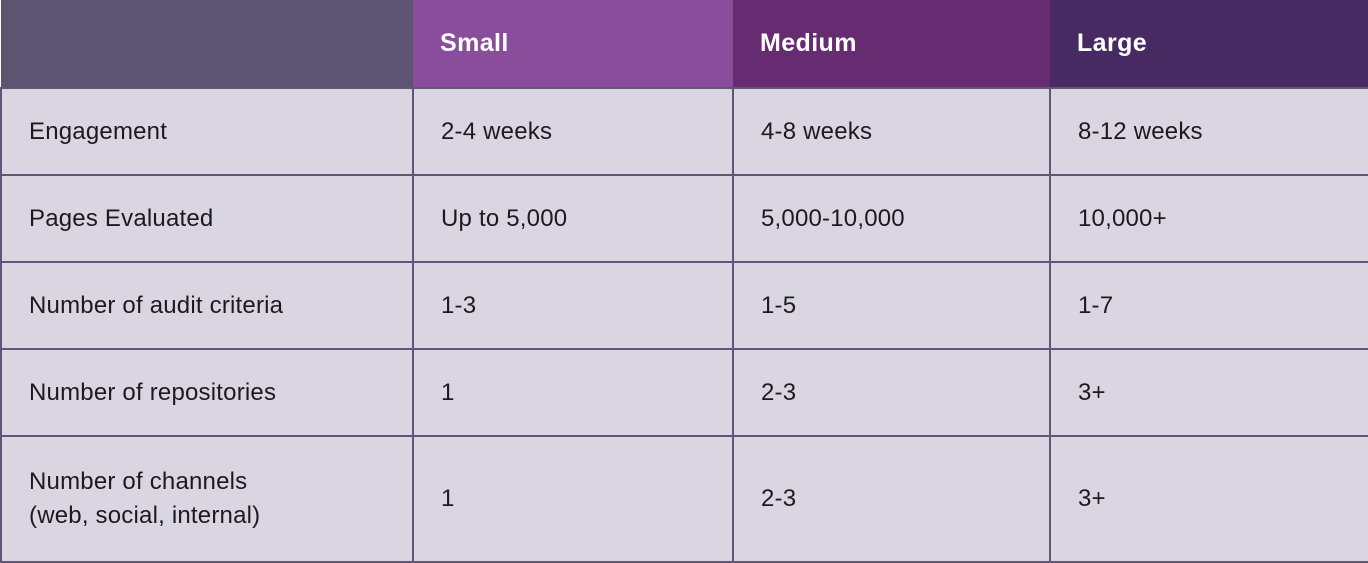 Image resolution: width=1368 pixels, height=563 pixels. I want to click on cell-pages-medium: 5,000-10,000, so click(891, 218).